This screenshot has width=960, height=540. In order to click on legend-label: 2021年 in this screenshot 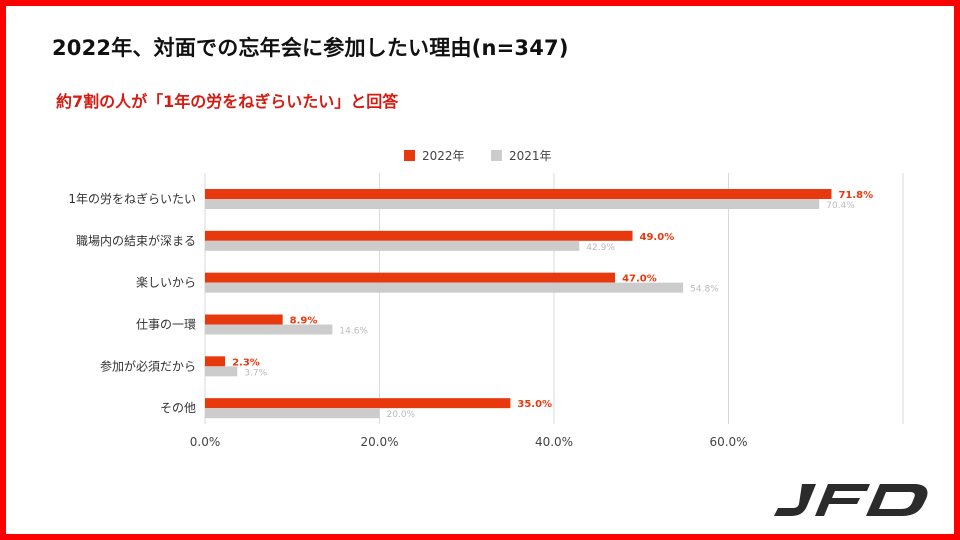, I will do `click(530, 156)`.